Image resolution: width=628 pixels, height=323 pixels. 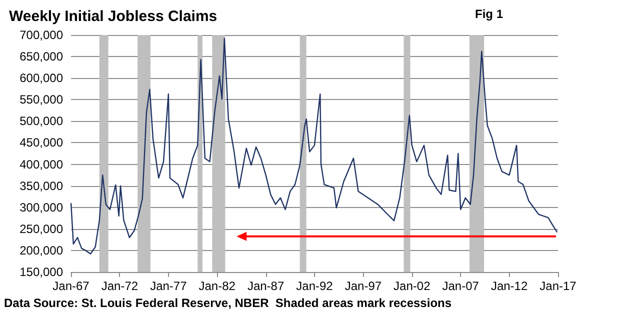 I want to click on x-tick-label: Jan-87, so click(x=265, y=286).